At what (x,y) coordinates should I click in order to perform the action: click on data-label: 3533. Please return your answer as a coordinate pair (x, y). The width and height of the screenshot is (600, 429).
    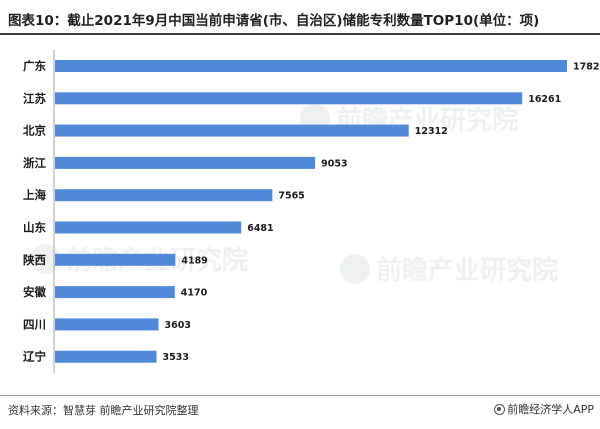
    Looking at the image, I should click on (176, 357).